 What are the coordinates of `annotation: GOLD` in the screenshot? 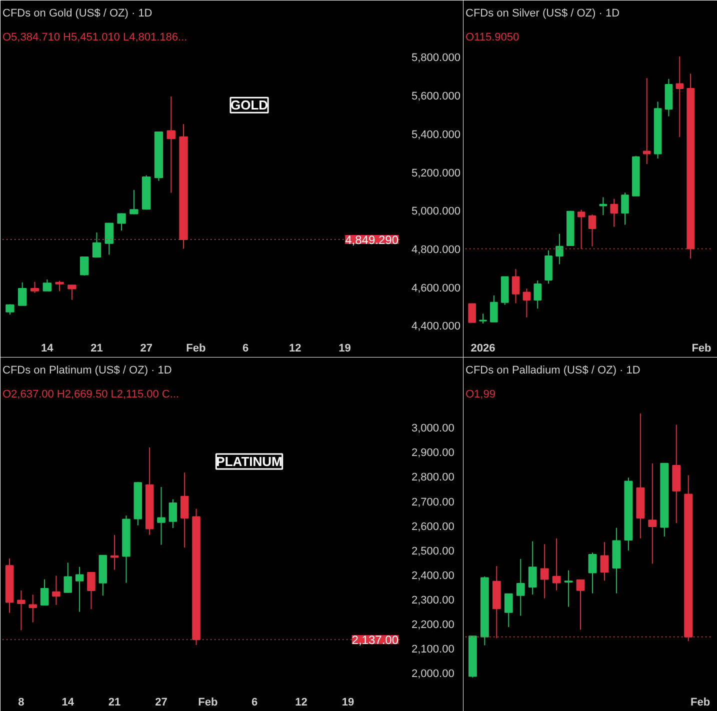 It's located at (249, 105).